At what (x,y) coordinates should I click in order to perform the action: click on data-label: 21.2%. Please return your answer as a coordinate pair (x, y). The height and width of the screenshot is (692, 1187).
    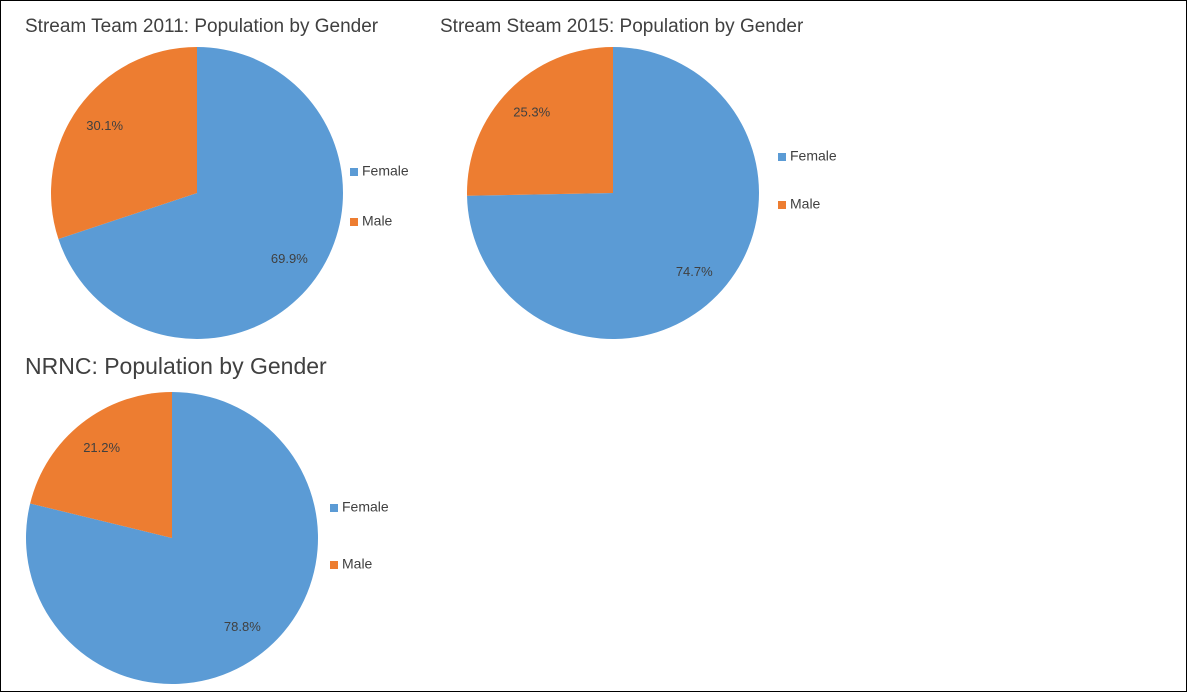
    Looking at the image, I should click on (101, 447).